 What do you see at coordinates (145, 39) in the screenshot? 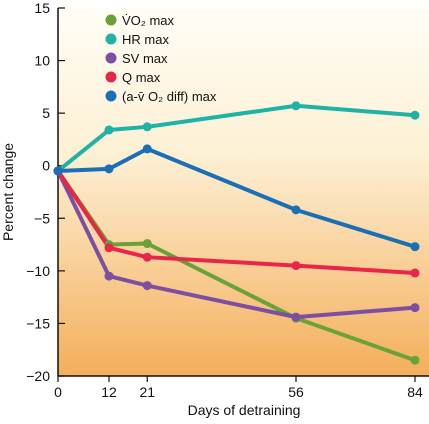
I see `legend-label-1: HR max` at bounding box center [145, 39].